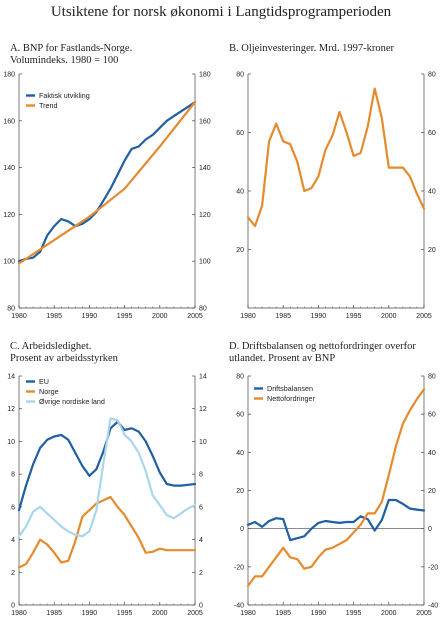  I want to click on panel-d-x-tick-label: 2000, so click(389, 613).